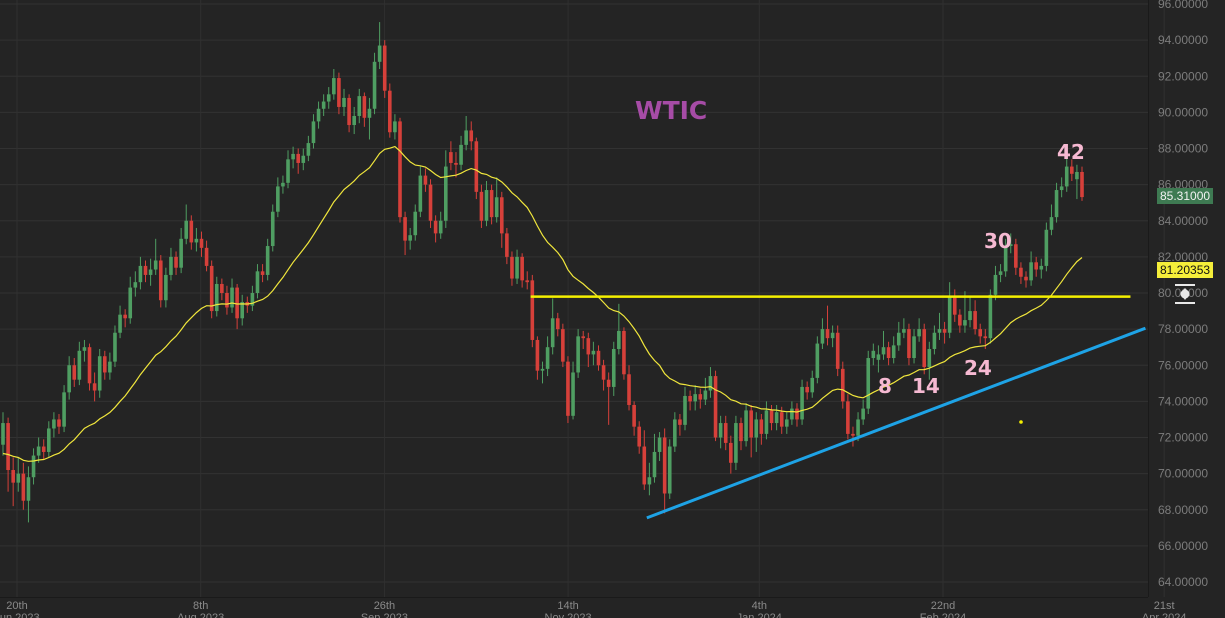  I want to click on time-tick-month: Apr 2024, so click(1164, 615).